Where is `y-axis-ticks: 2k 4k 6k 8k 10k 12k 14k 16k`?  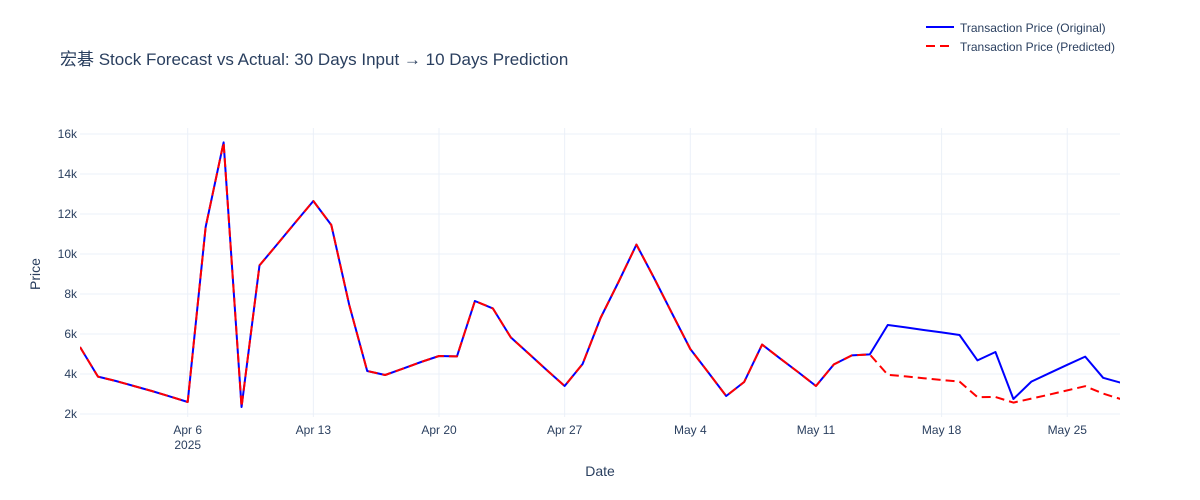
y-axis-ticks: 2k 4k 6k 8k 10k 12k 14k 16k is located at coordinates (68, 274).